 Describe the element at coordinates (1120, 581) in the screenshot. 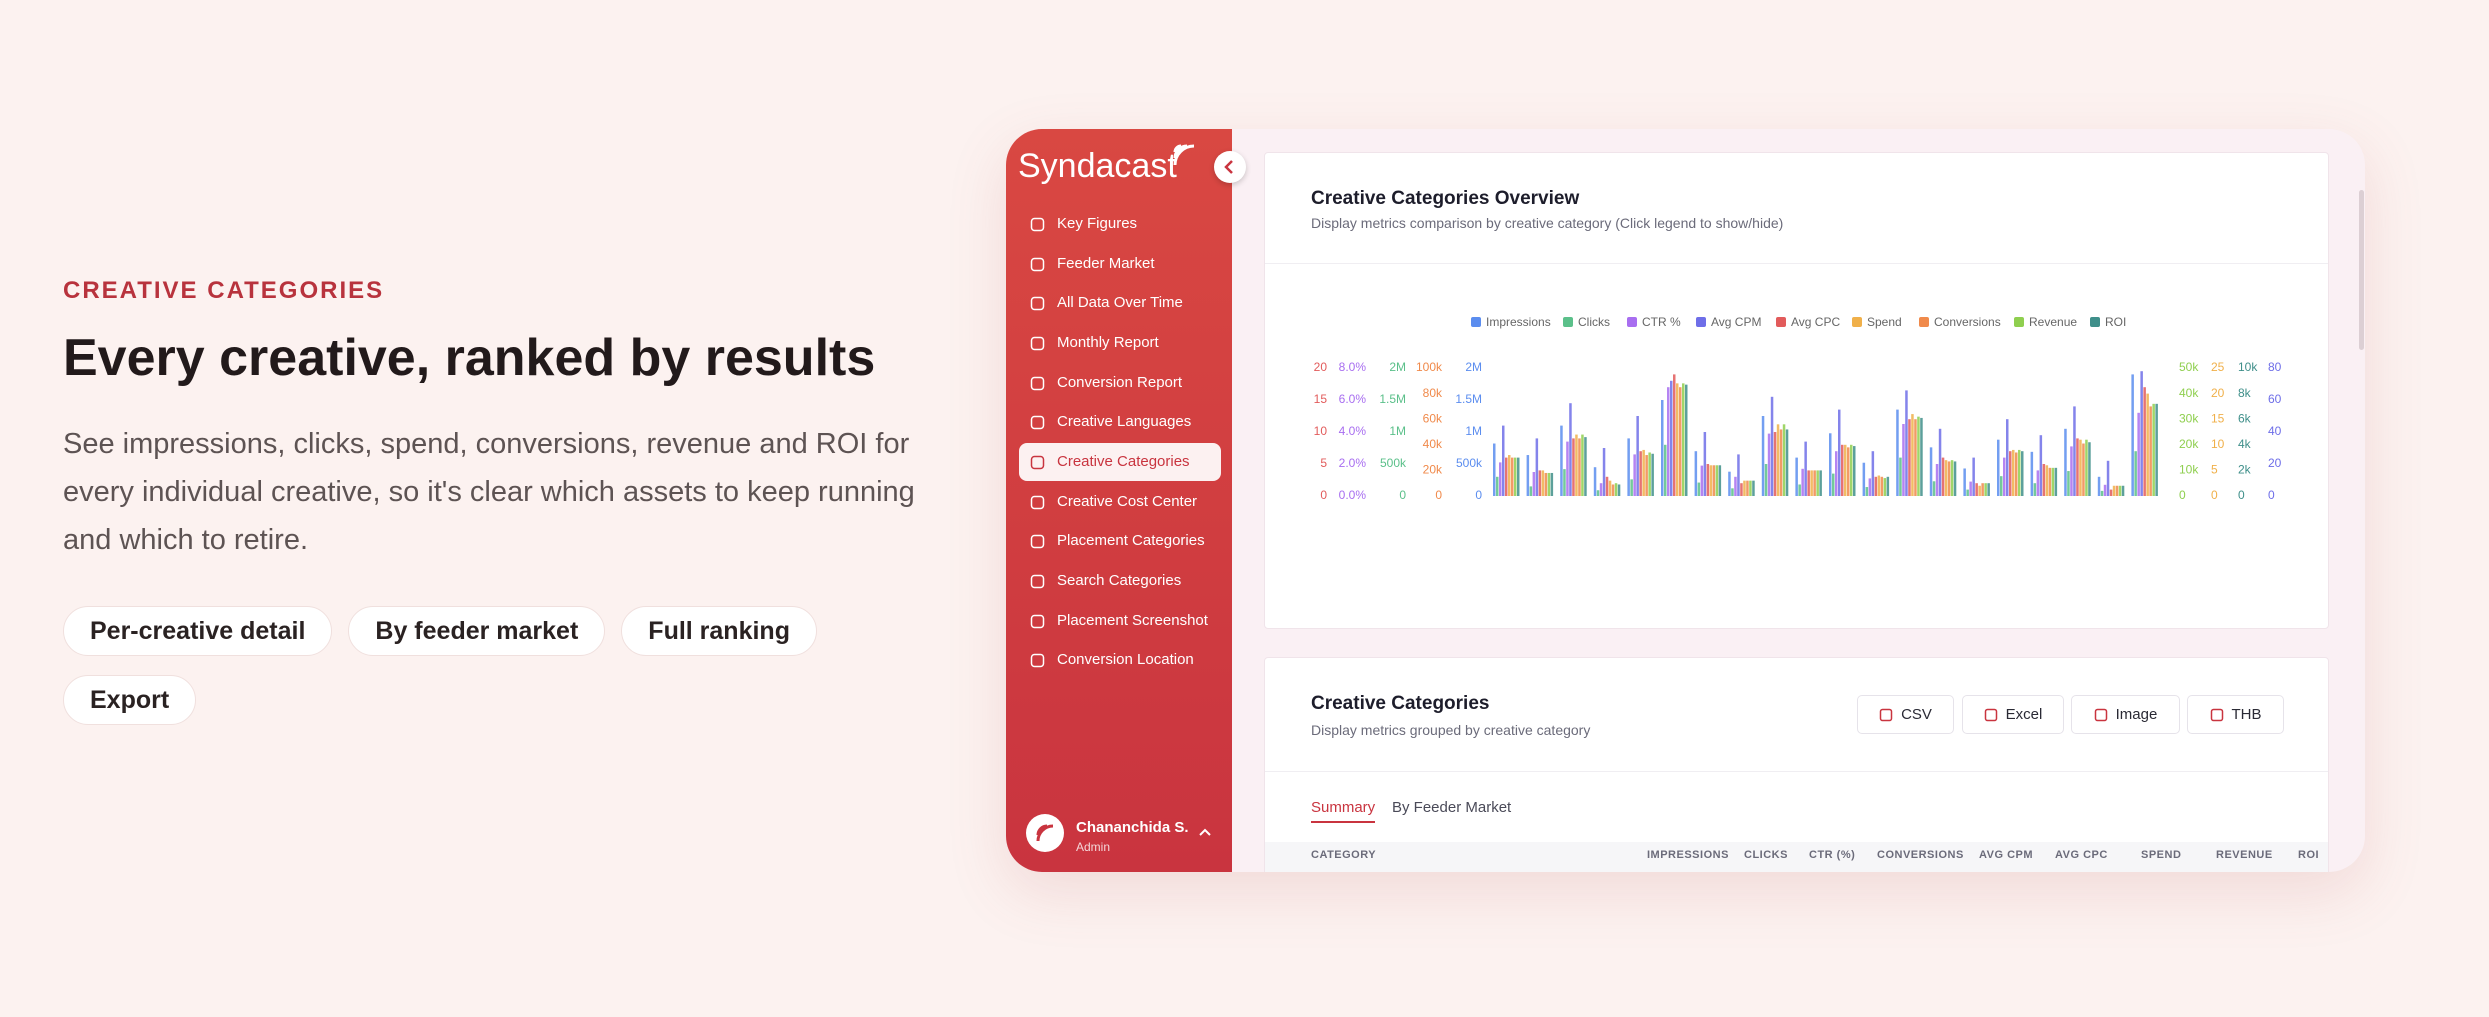

I see `nav-item: Search Categories` at that location.